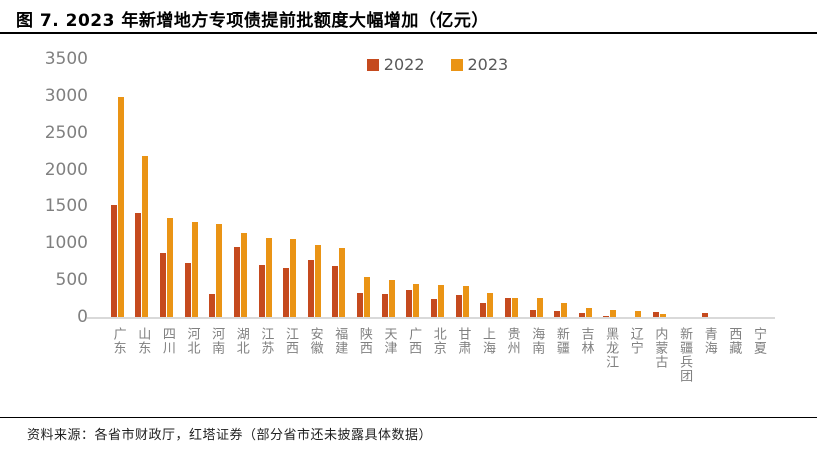  Describe the element at coordinates (389, 341) in the screenshot. I see `x-tick-label: 天津` at that location.